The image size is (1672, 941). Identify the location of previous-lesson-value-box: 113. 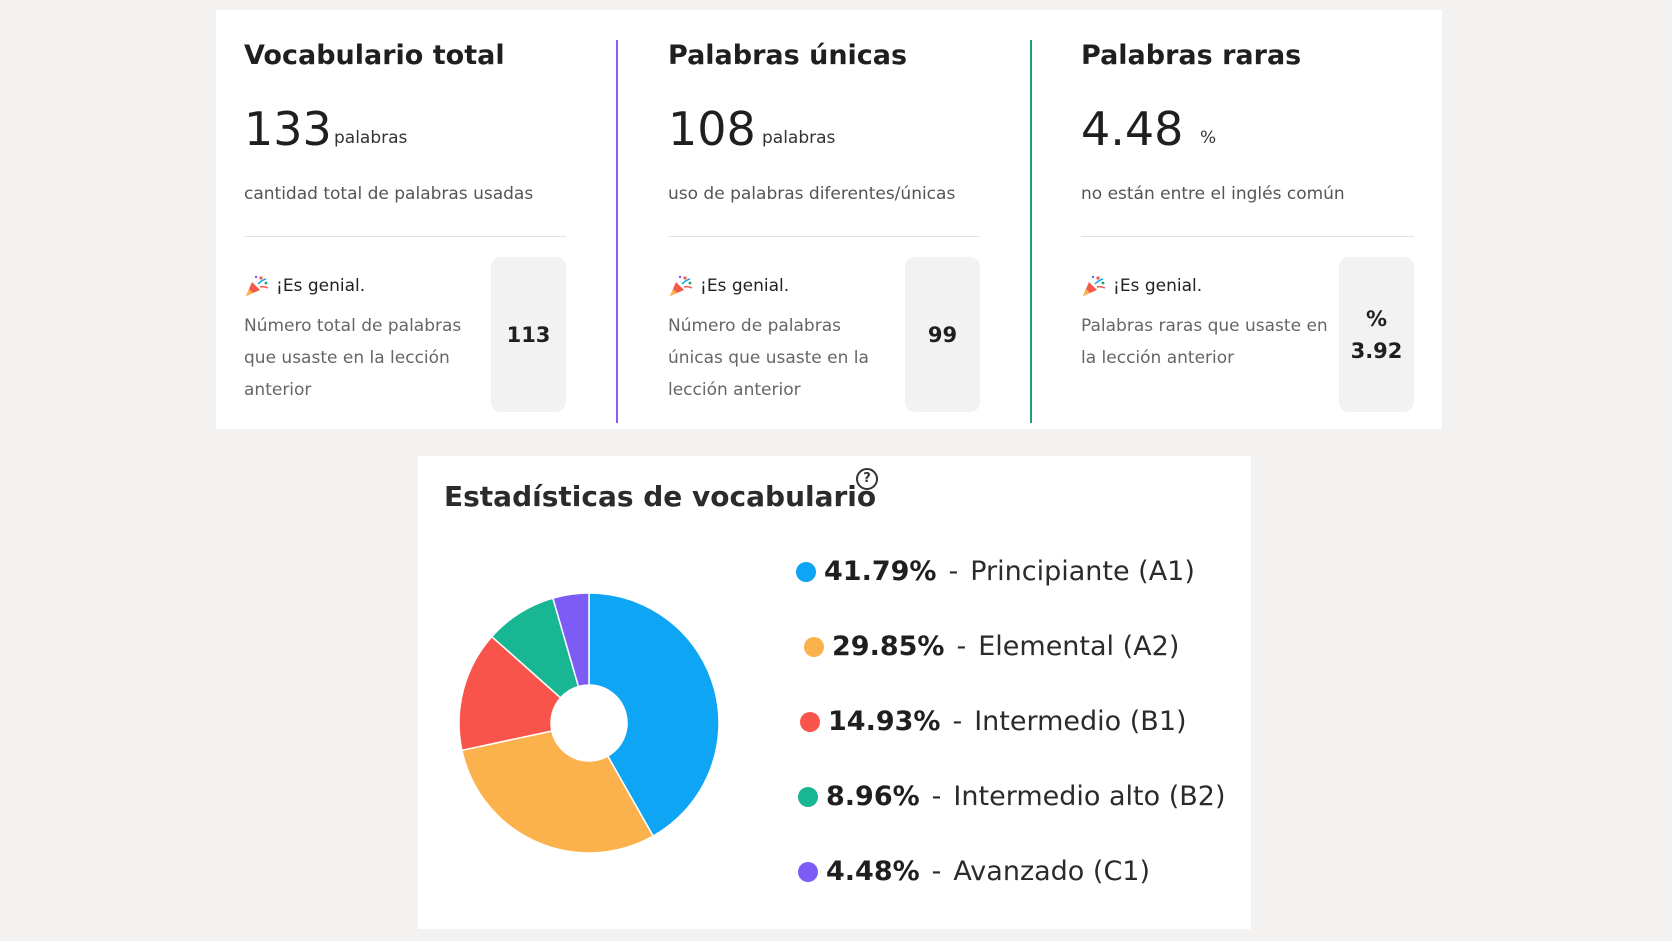
(528, 334).